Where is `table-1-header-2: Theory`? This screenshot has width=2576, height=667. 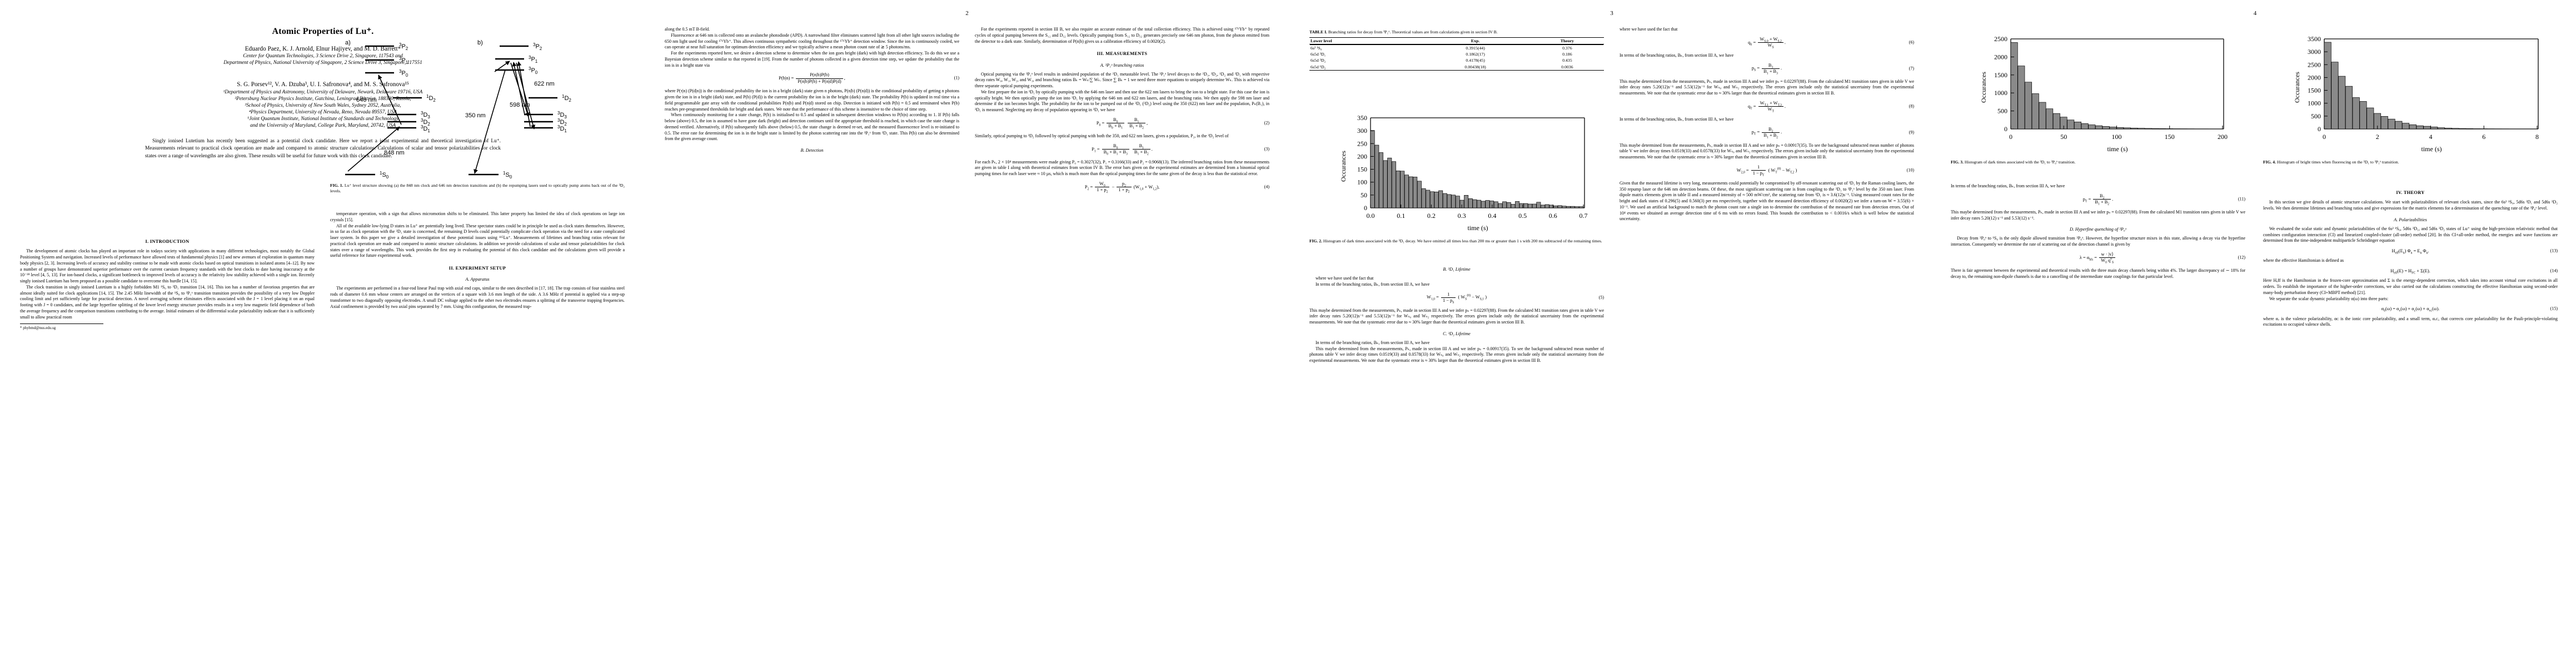
table-1-header-2: Theory is located at coordinates (1567, 41).